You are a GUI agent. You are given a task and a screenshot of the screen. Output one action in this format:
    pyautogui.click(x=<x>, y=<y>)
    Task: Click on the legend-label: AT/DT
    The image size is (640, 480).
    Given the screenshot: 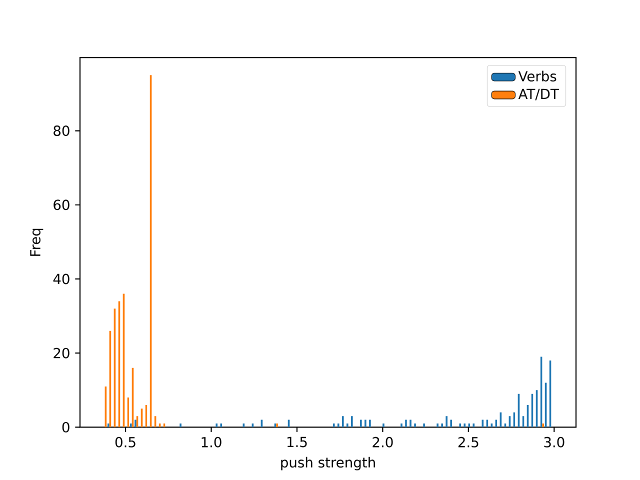 What is the action you would take?
    pyautogui.click(x=538, y=94)
    